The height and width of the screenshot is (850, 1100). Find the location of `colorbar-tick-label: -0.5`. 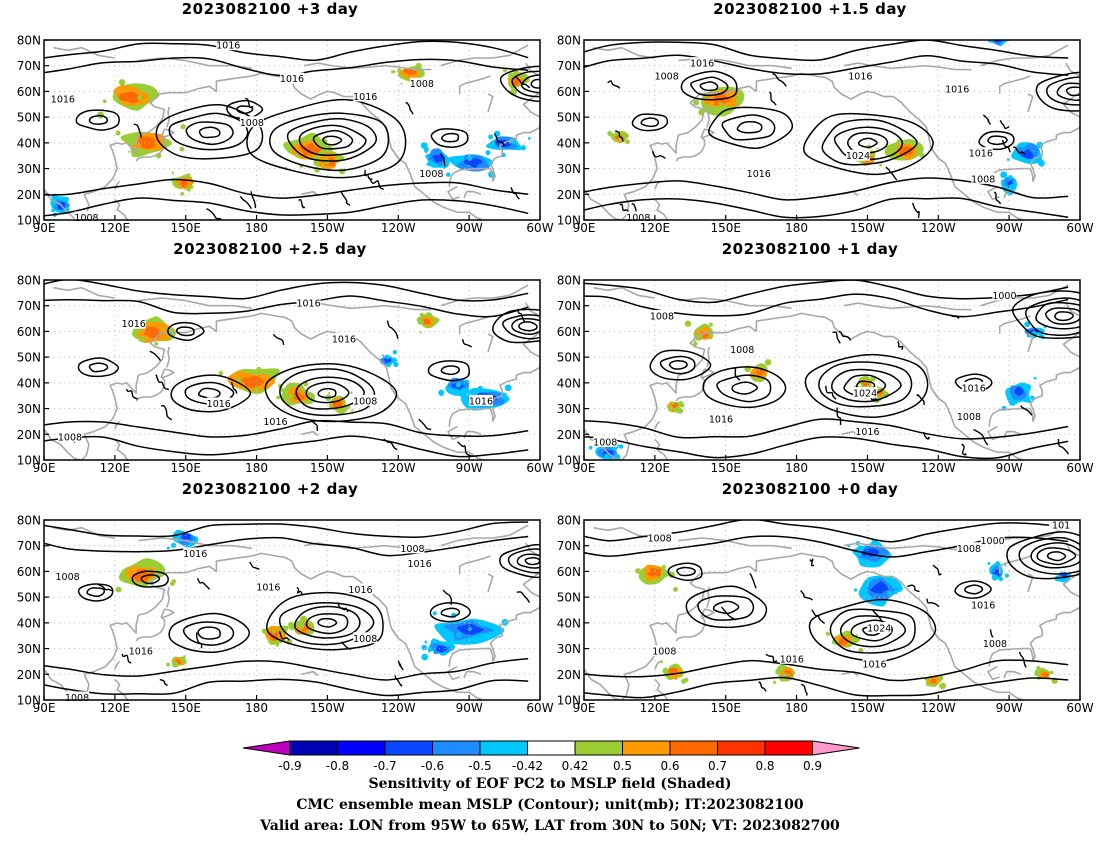

colorbar-tick-label: -0.5 is located at coordinates (479, 766).